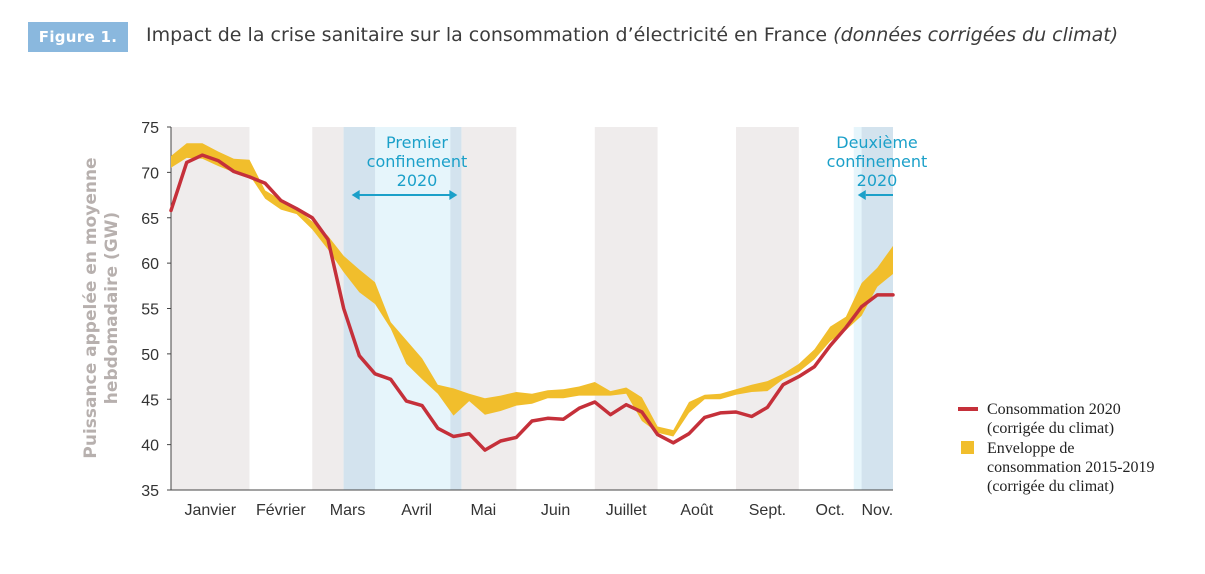 This screenshot has width=1205, height=574. What do you see at coordinates (417, 180) in the screenshot?
I see `confinement-label-1: 2020` at bounding box center [417, 180].